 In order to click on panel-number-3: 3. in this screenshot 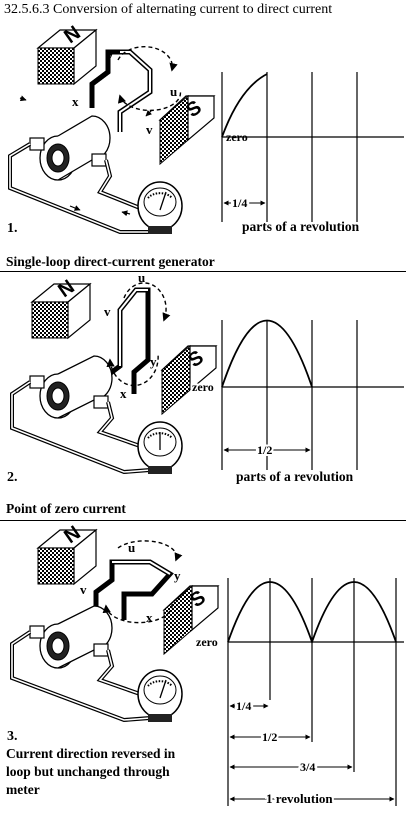, I will do `click(12, 736)`.